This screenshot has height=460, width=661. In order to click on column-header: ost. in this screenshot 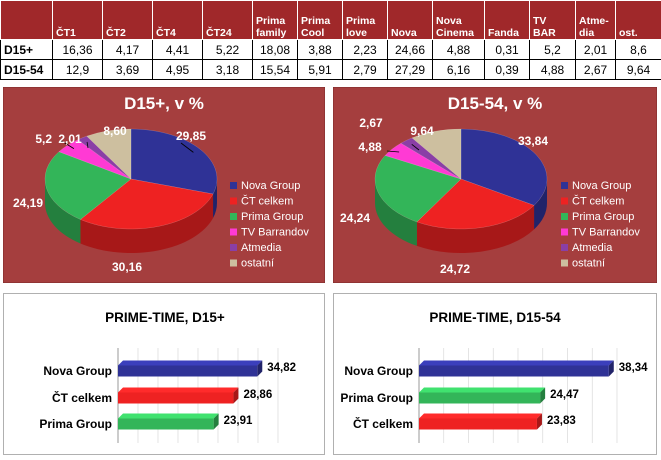, I will do `click(638, 20)`.